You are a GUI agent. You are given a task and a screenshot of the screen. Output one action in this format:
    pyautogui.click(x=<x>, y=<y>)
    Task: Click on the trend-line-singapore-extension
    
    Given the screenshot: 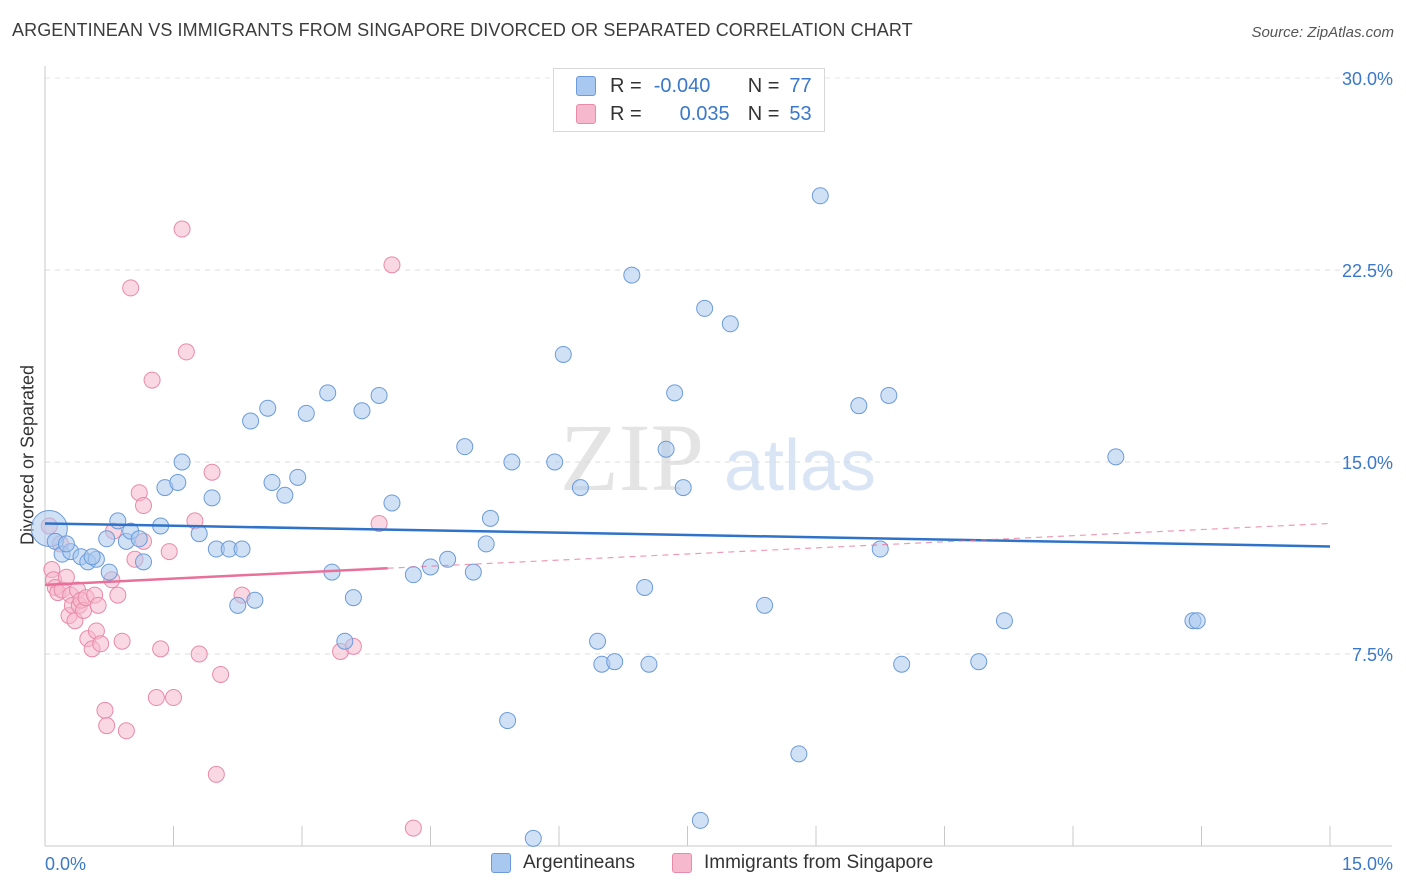 What is the action you would take?
    pyautogui.click(x=859, y=545)
    